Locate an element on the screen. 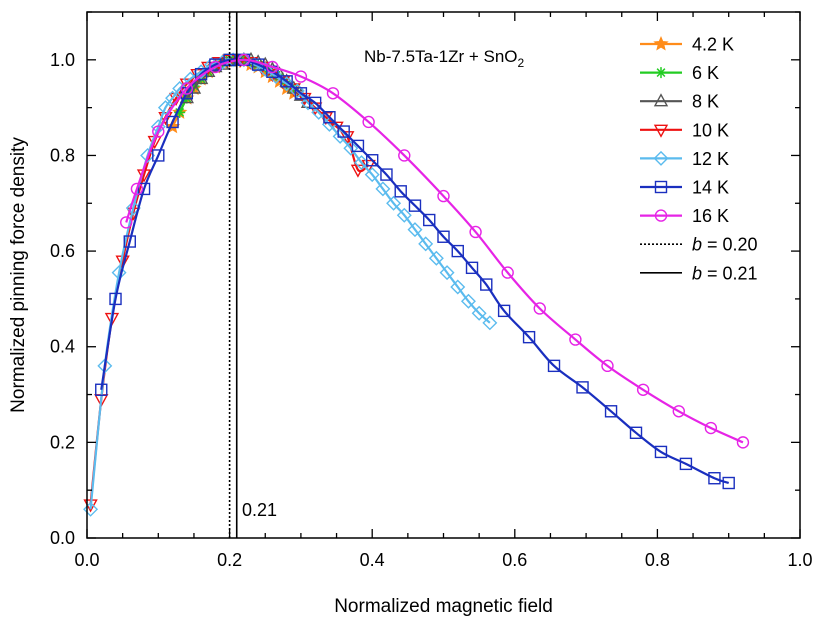  x-tick-label: 0.8 is located at coordinates (657, 560).